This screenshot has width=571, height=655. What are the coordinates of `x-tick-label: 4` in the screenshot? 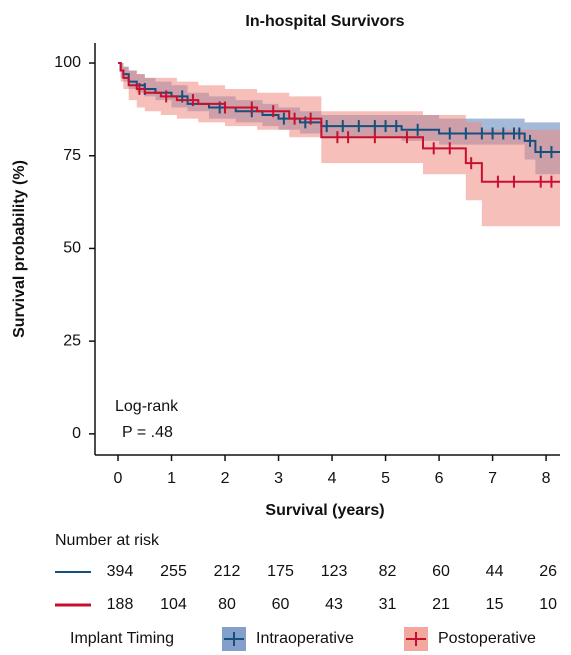 It's located at (332, 478).